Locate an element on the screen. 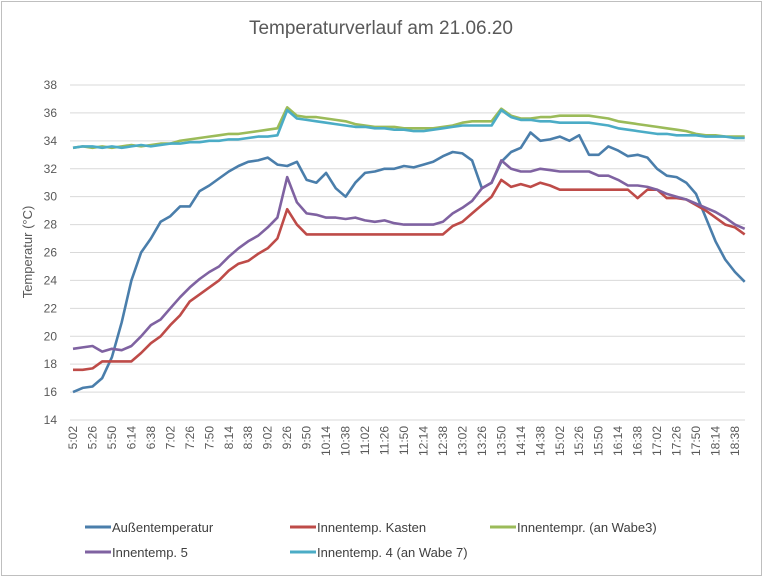 The image size is (765, 579). y-tick-label: 30 is located at coordinates (51, 197).